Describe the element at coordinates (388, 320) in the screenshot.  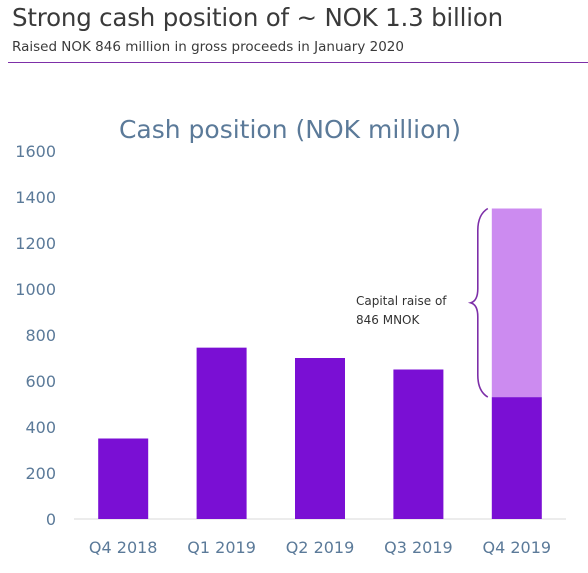
I see `annotation-line-2: 846 MNOK` at that location.